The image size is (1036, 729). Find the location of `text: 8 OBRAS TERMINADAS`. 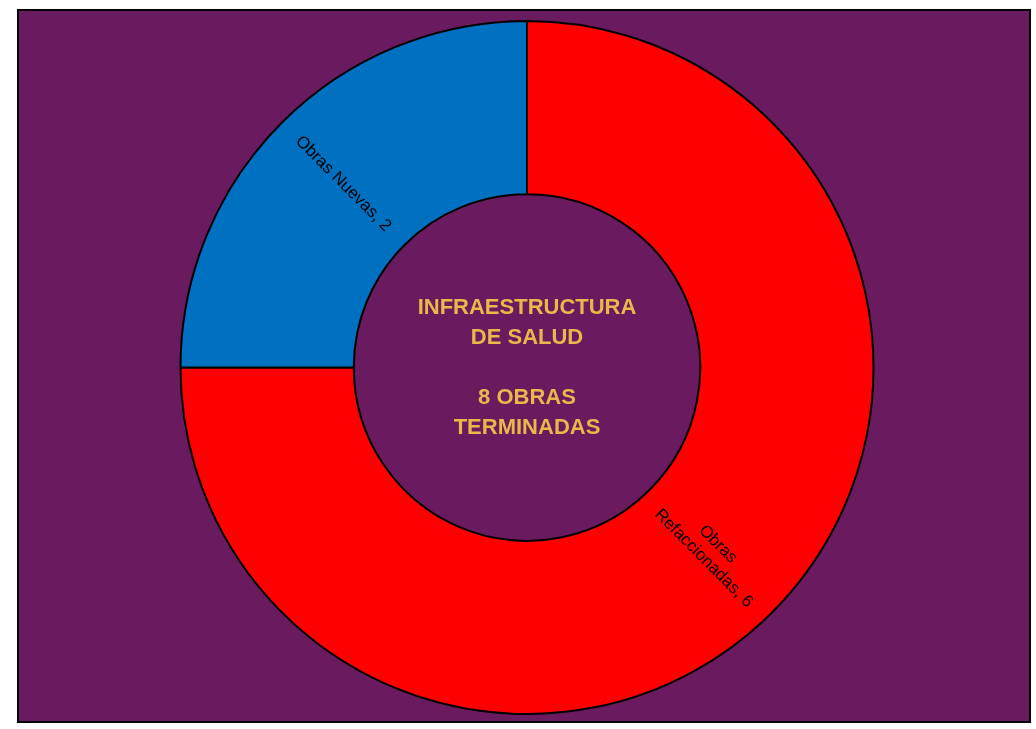

text: 8 OBRAS TERMINADAS is located at coordinates (527, 411).